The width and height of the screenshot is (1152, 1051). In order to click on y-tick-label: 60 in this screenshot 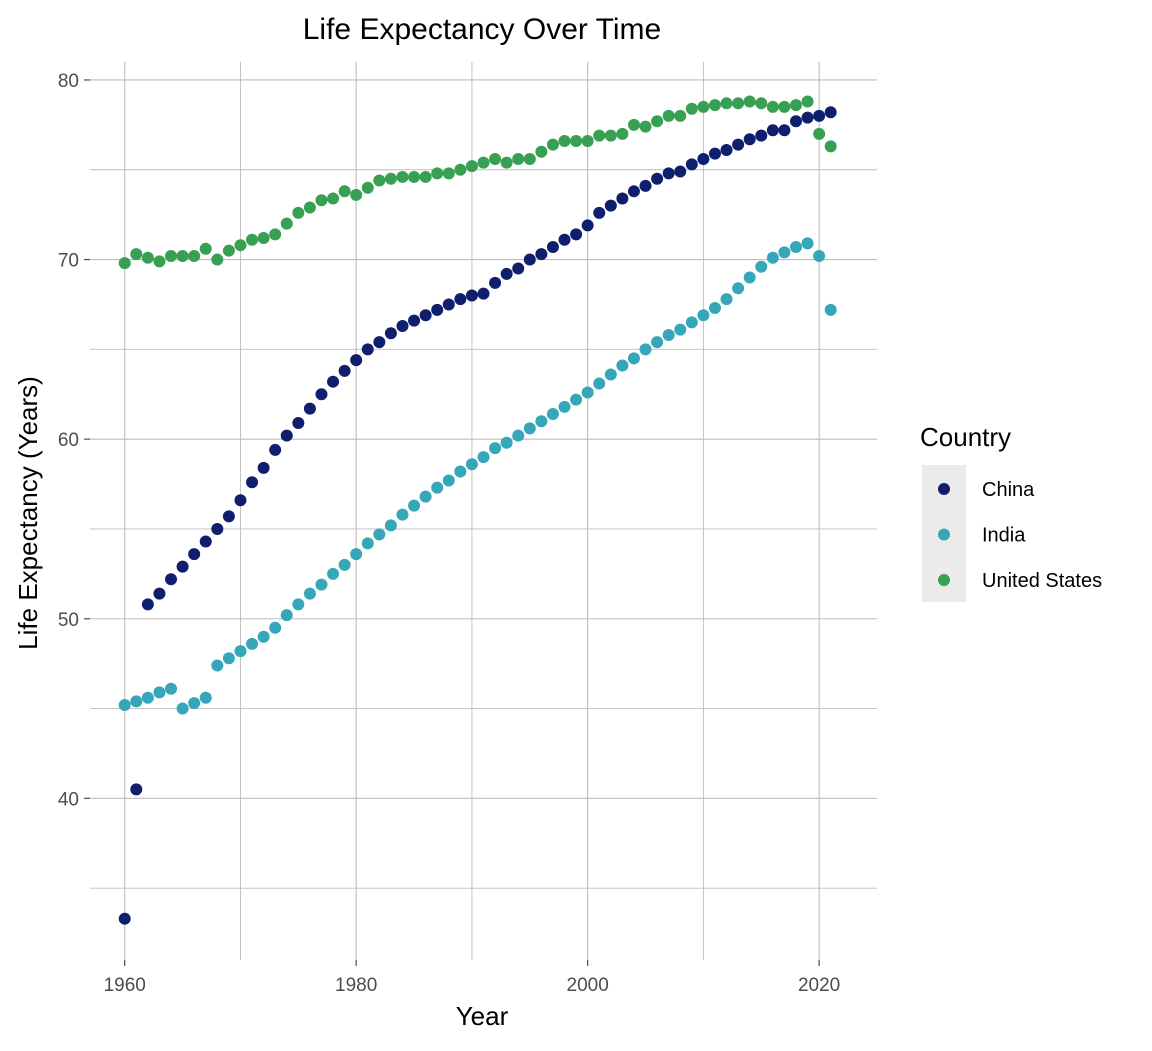, I will do `click(68, 440)`.